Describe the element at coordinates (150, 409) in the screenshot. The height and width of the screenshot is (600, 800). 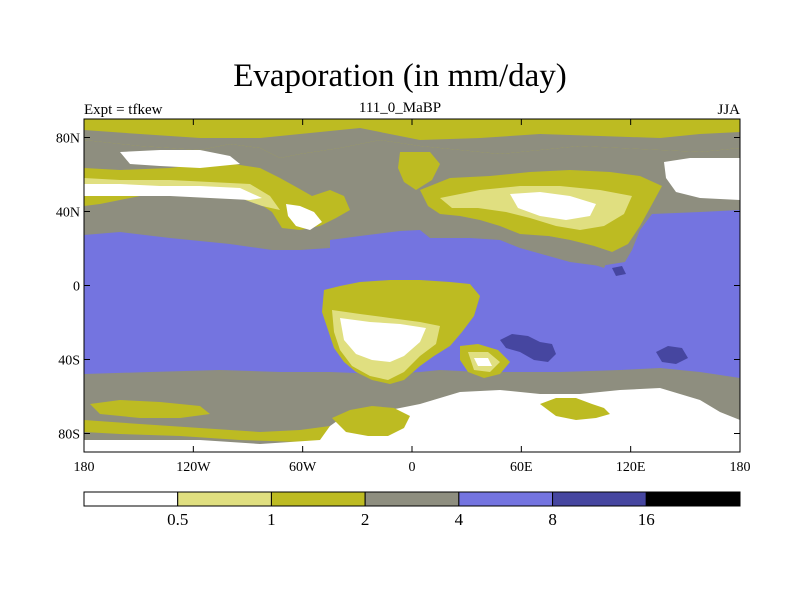
I see `southern-olive-band` at that location.